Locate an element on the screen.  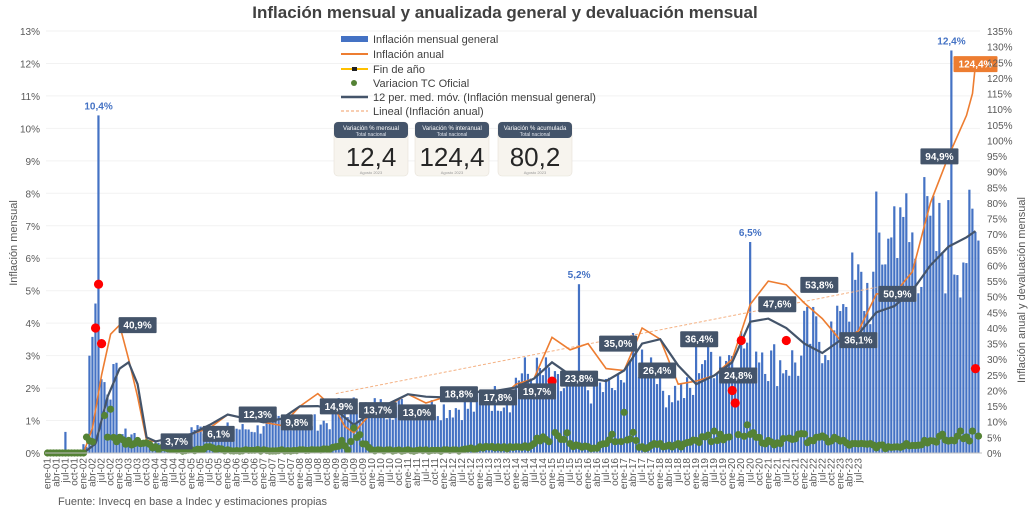
x-tick: abr-19 is located at coordinates (705, 472).